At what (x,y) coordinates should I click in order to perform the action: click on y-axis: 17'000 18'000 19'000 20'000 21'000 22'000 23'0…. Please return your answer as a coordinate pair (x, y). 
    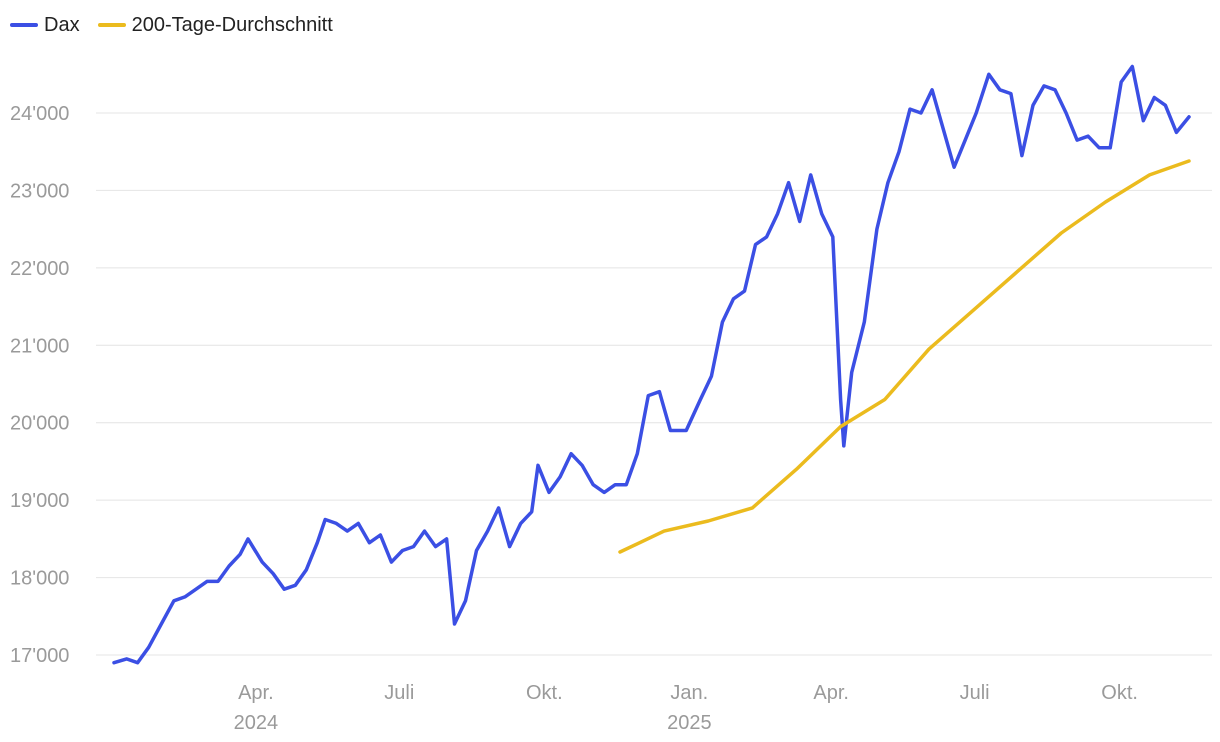
    Looking at the image, I should click on (39, 385).